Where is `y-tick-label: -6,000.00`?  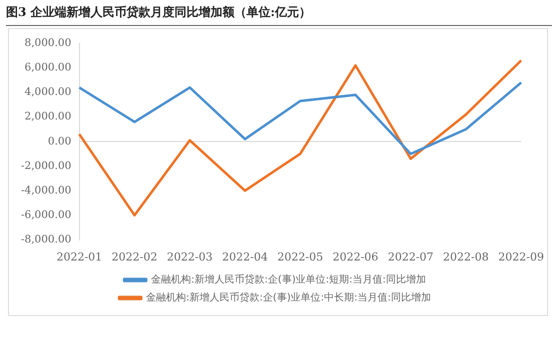 y-tick-label: -6,000.00 is located at coordinates (46, 214).